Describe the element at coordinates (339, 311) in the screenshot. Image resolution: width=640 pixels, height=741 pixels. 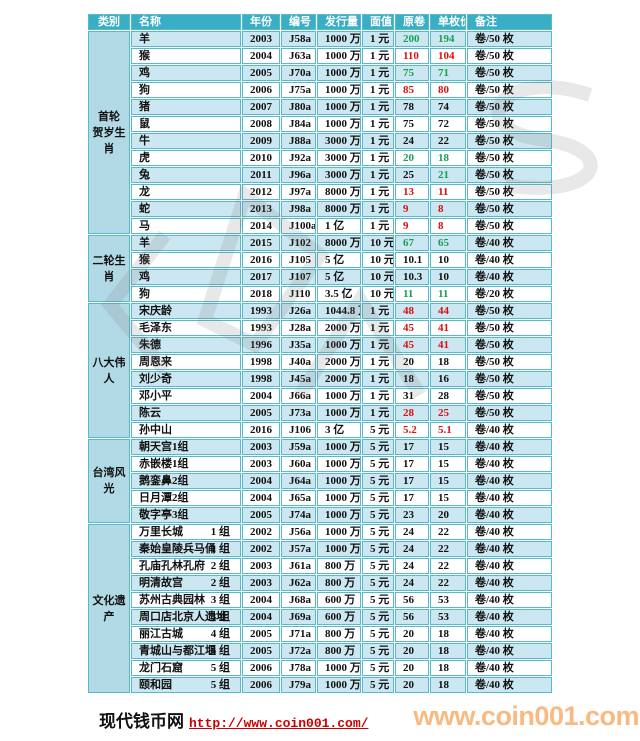
I see `issue-volume-cell: 1044.8 万` at that location.